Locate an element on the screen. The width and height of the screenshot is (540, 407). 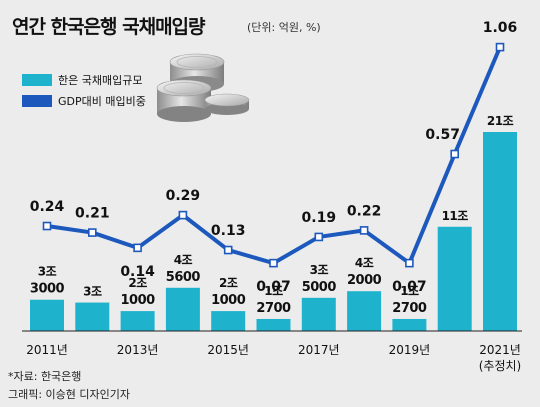
bar-data-label-2014-0: 4조 is located at coordinates (183, 260).